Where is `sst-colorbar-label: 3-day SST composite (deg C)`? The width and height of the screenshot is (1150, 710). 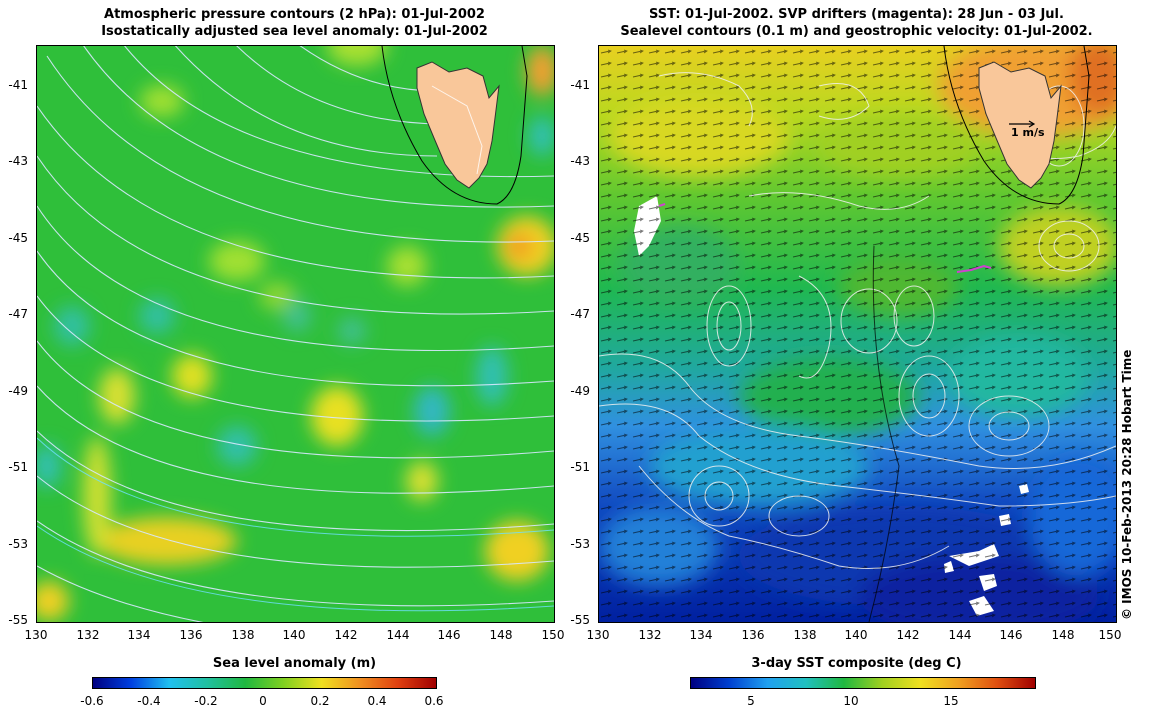
sst-colorbar-label: 3-day SST composite (deg C) is located at coordinates (856, 663).